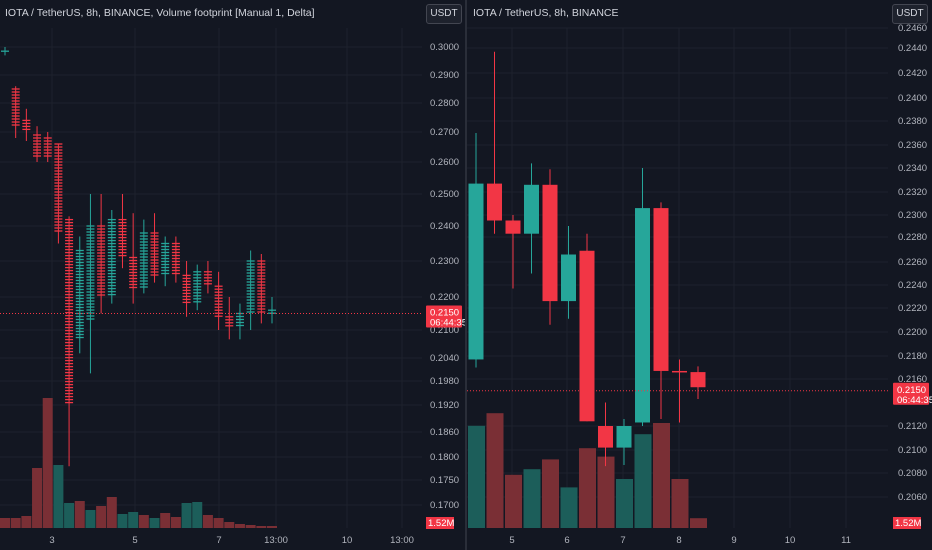 The width and height of the screenshot is (932, 550). What do you see at coordinates (912, 356) in the screenshot?
I see `y-axis-label: 0.2180` at bounding box center [912, 356].